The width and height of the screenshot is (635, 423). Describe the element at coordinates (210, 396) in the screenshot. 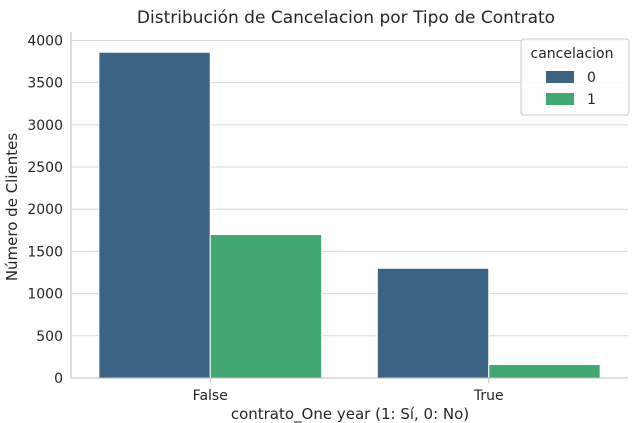

I see `x-tick-label: False` at that location.